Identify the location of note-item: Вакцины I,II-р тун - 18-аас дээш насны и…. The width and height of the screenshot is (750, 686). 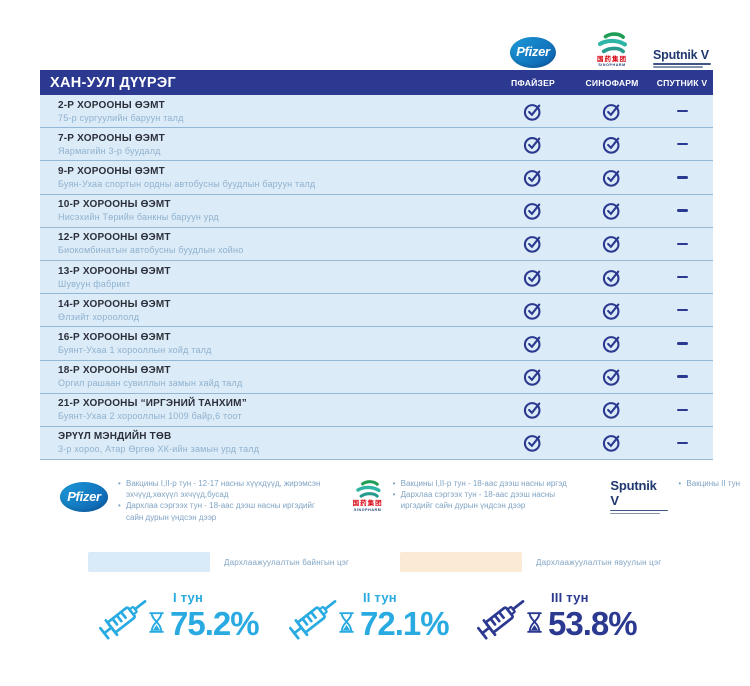
(489, 483).